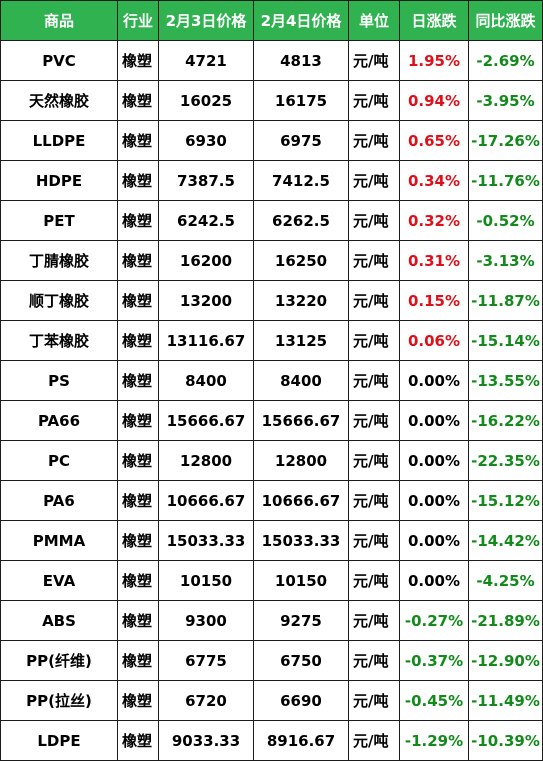 This screenshot has height=762, width=543. I want to click on daily-change-cell: 0.31%, so click(434, 260).